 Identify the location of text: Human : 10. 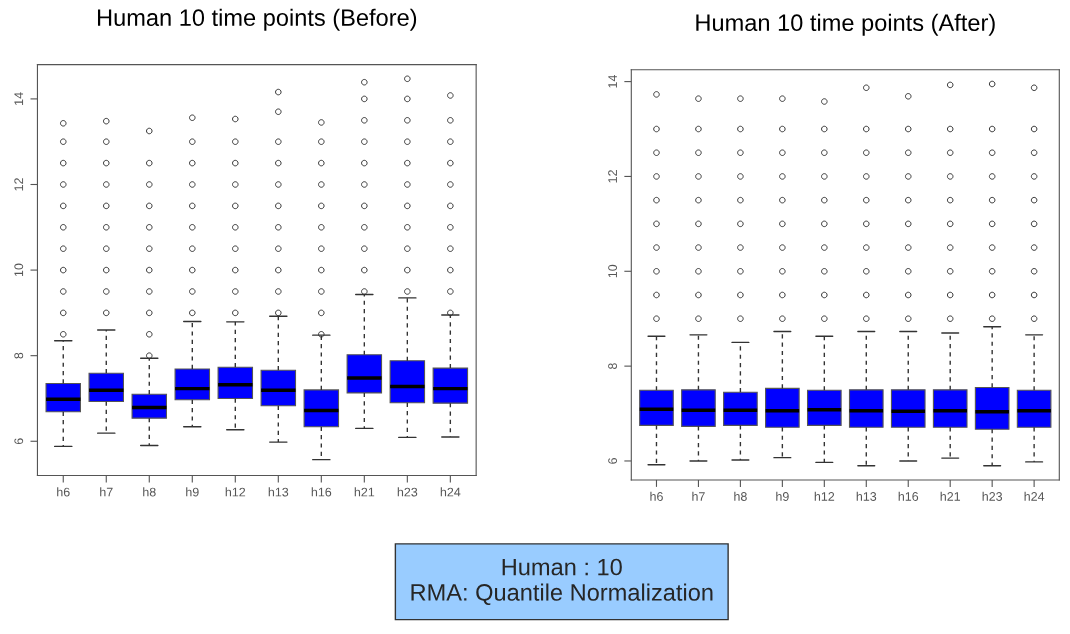
(562, 567).